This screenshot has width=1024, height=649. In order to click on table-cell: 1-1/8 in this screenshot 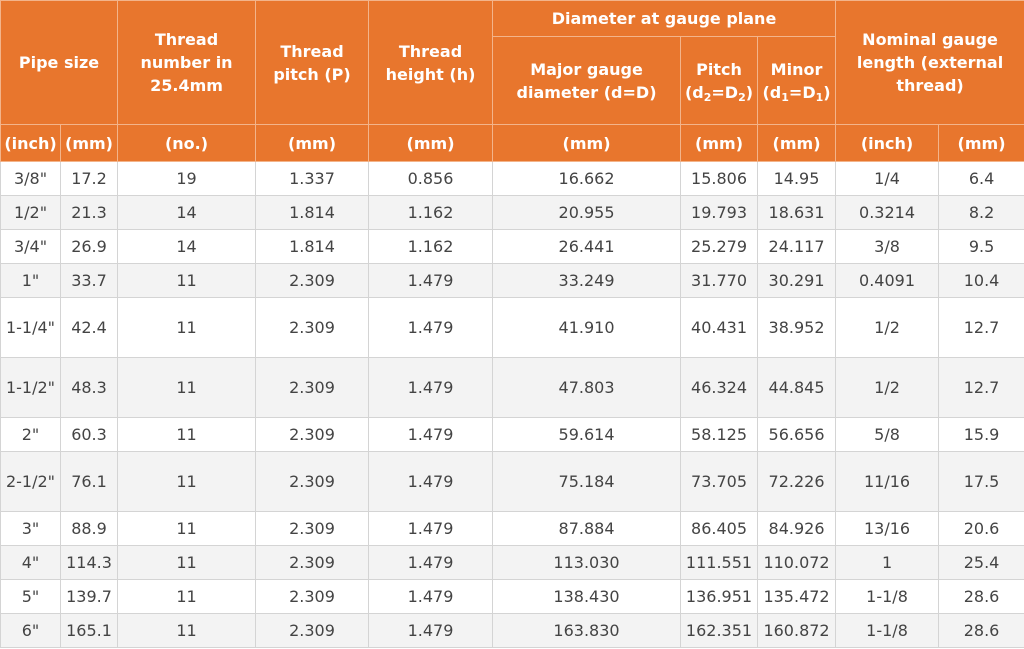, I will do `click(887, 630)`.